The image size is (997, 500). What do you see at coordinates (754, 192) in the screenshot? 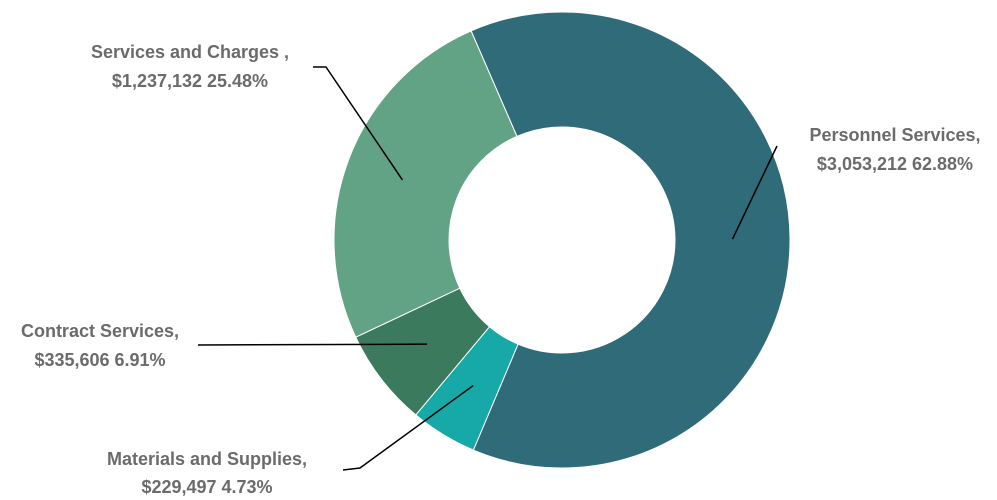
I see `leader-line-personnel-services` at bounding box center [754, 192].